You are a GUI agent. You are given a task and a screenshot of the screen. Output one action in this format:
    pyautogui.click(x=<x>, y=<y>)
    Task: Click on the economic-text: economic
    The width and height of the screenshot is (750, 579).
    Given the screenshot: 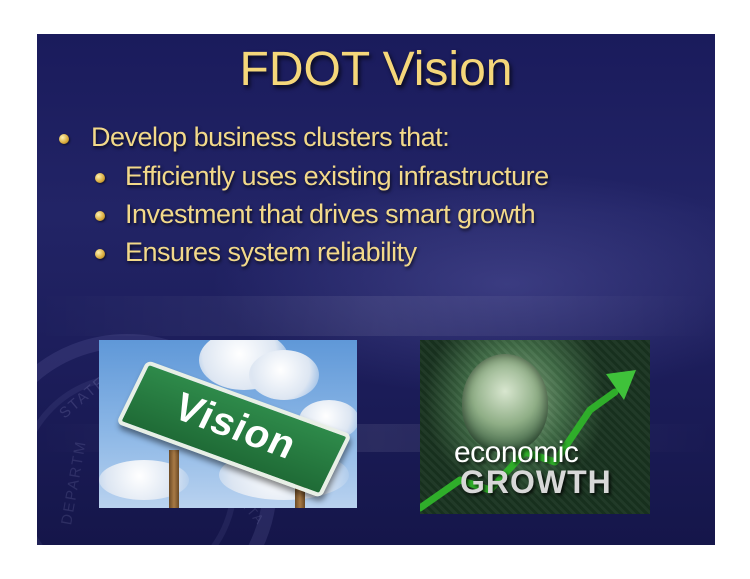 What is the action you would take?
    pyautogui.click(x=516, y=452)
    